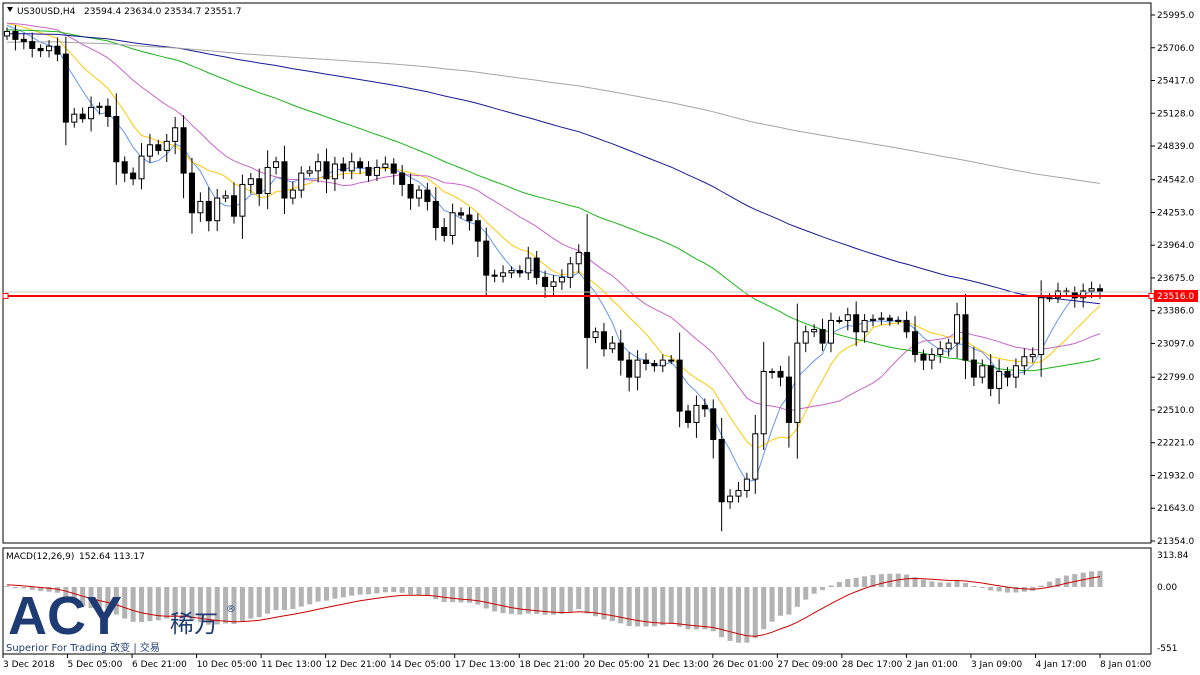  I want to click on time-tick-label: 6 Dec 21:00, so click(159, 665).